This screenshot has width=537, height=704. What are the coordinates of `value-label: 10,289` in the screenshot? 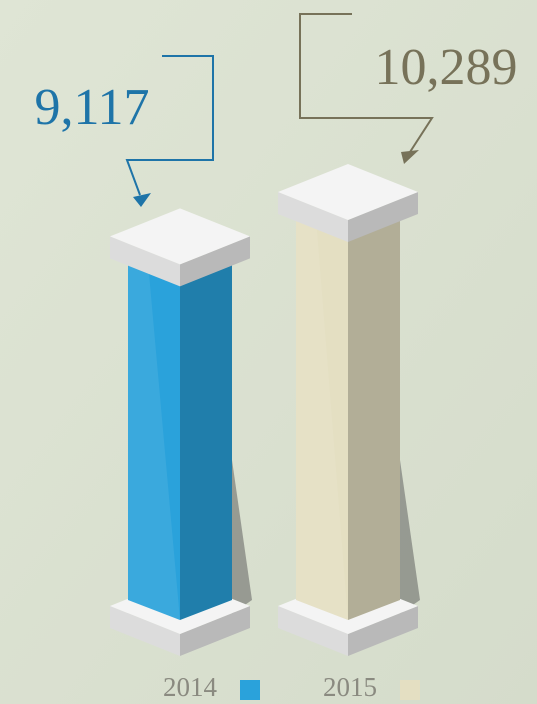 It's located at (446, 67).